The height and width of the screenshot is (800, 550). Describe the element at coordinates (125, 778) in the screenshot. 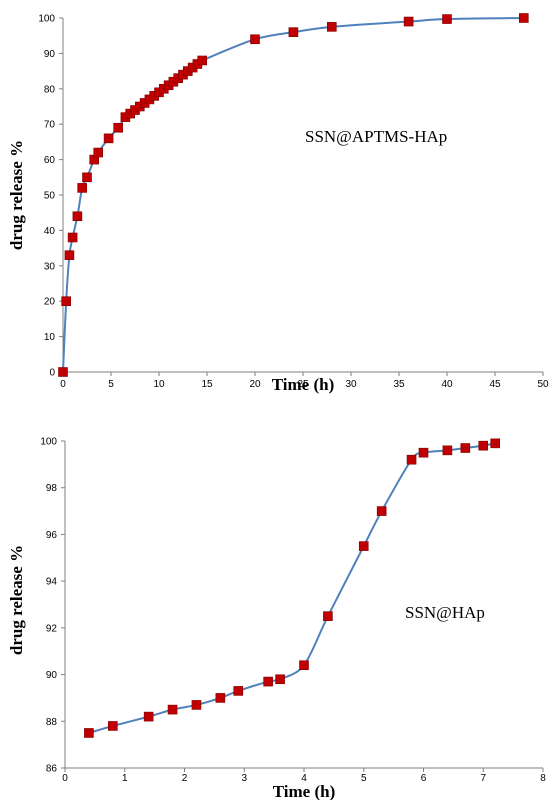

I see `x-tick-label: 1` at that location.